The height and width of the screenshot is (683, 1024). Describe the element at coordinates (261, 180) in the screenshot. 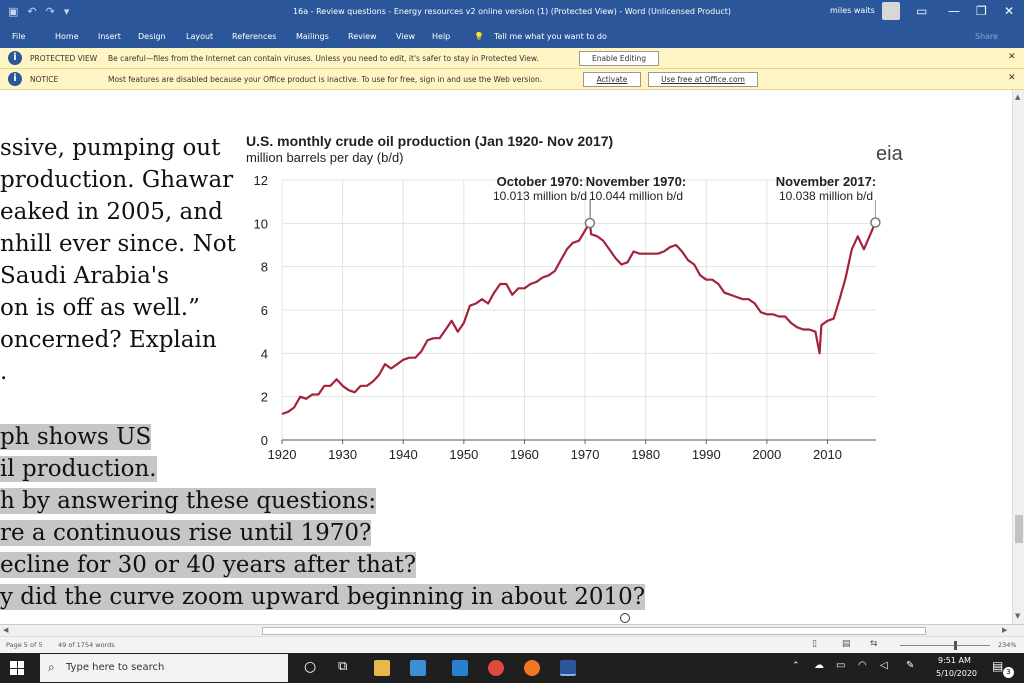

I see `y-tick-label: 12` at that location.